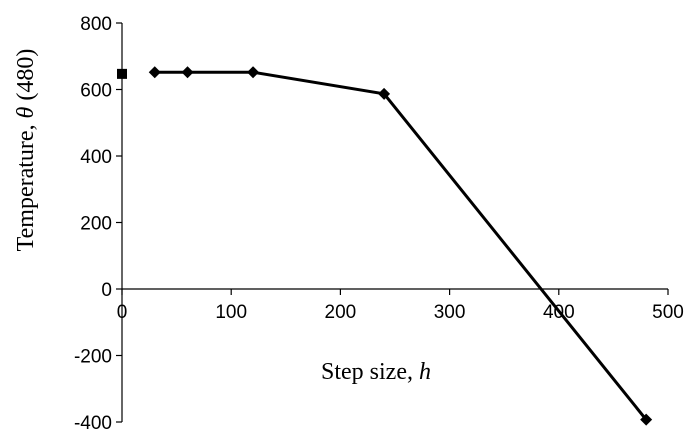  I want to click on x-axis-title: Step size, h, so click(376, 372).